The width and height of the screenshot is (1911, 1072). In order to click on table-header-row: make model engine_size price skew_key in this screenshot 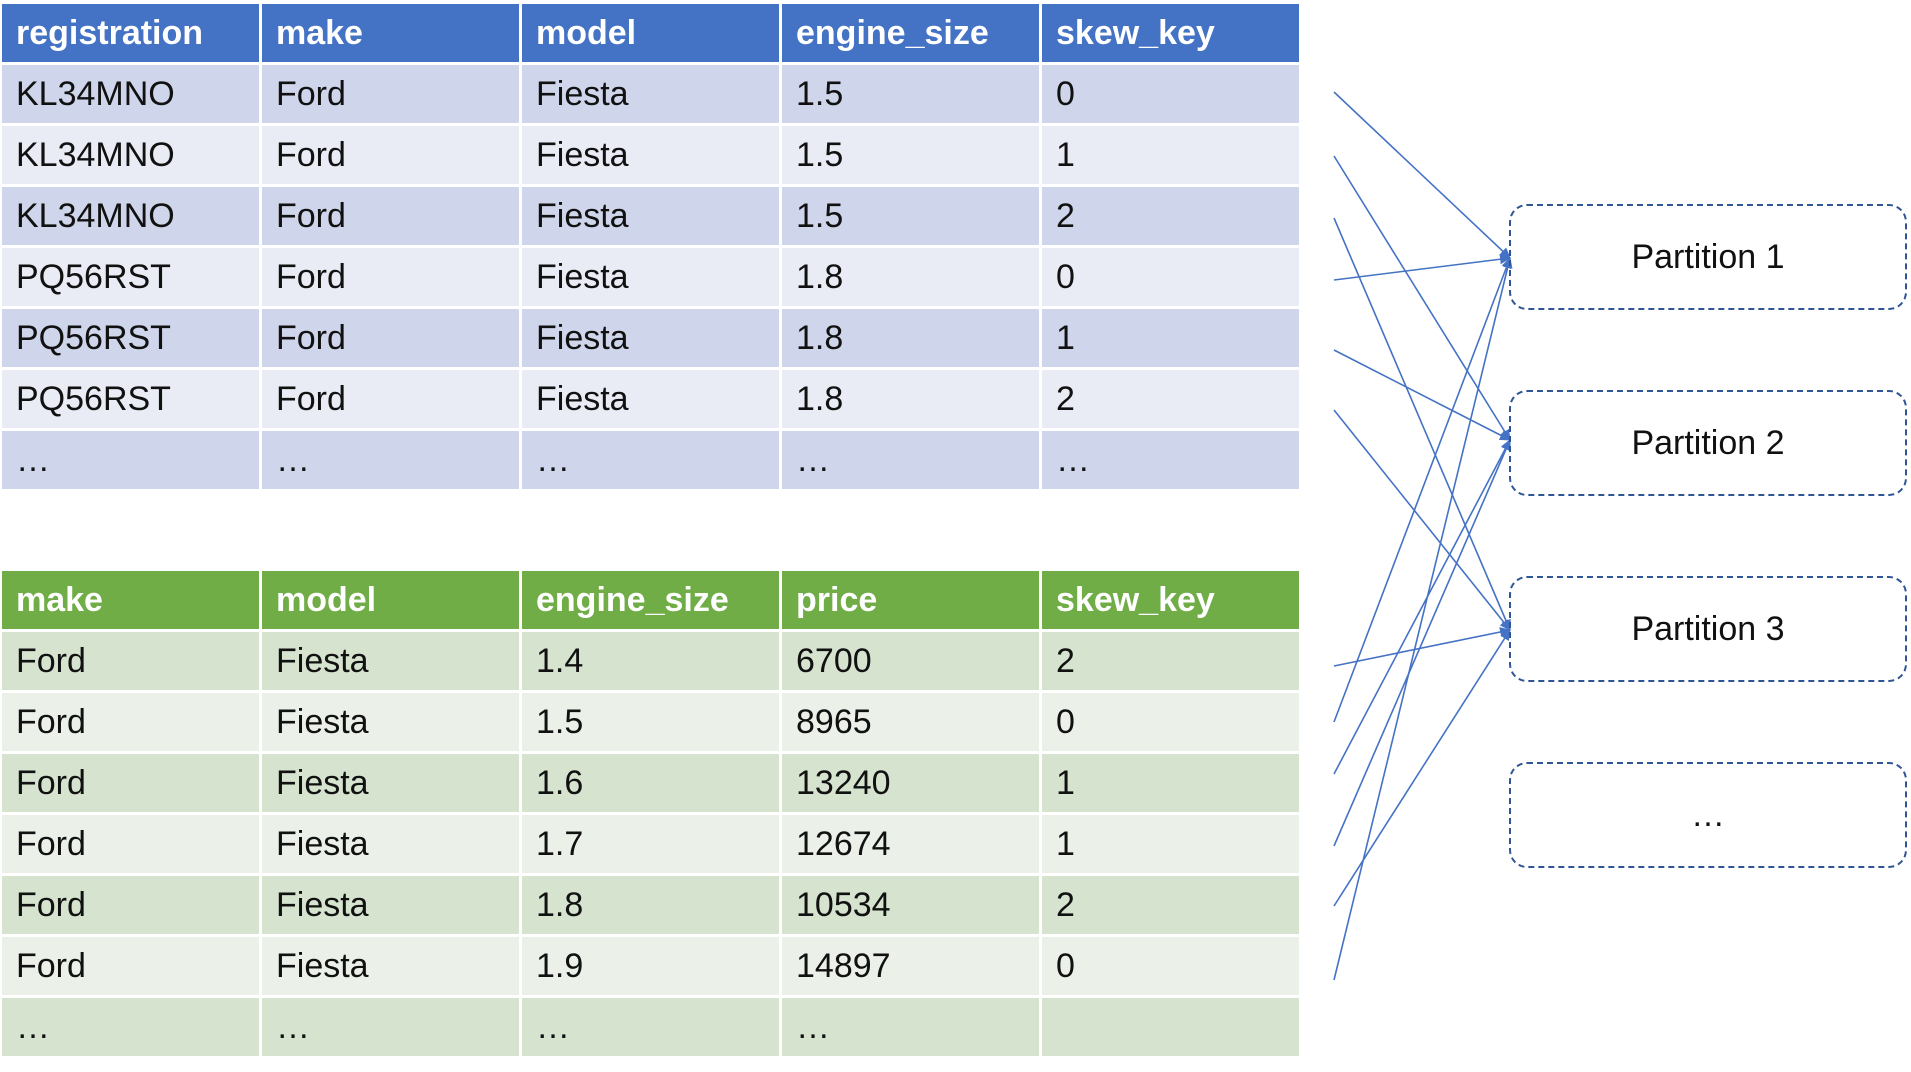, I will do `click(650, 600)`.